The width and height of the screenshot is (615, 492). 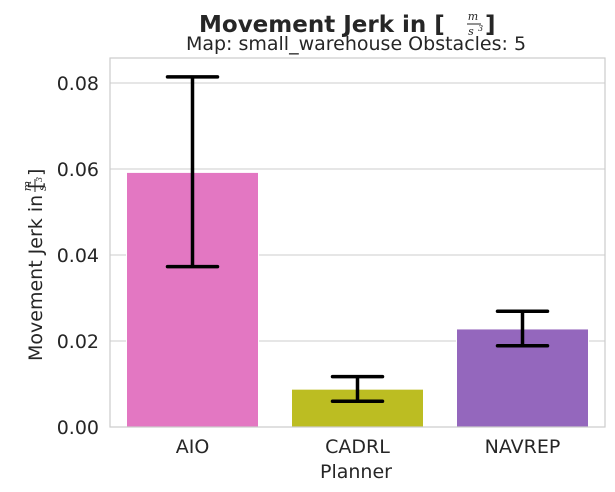 I want to click on y-tick-label: 0.04, so click(x=78, y=256).